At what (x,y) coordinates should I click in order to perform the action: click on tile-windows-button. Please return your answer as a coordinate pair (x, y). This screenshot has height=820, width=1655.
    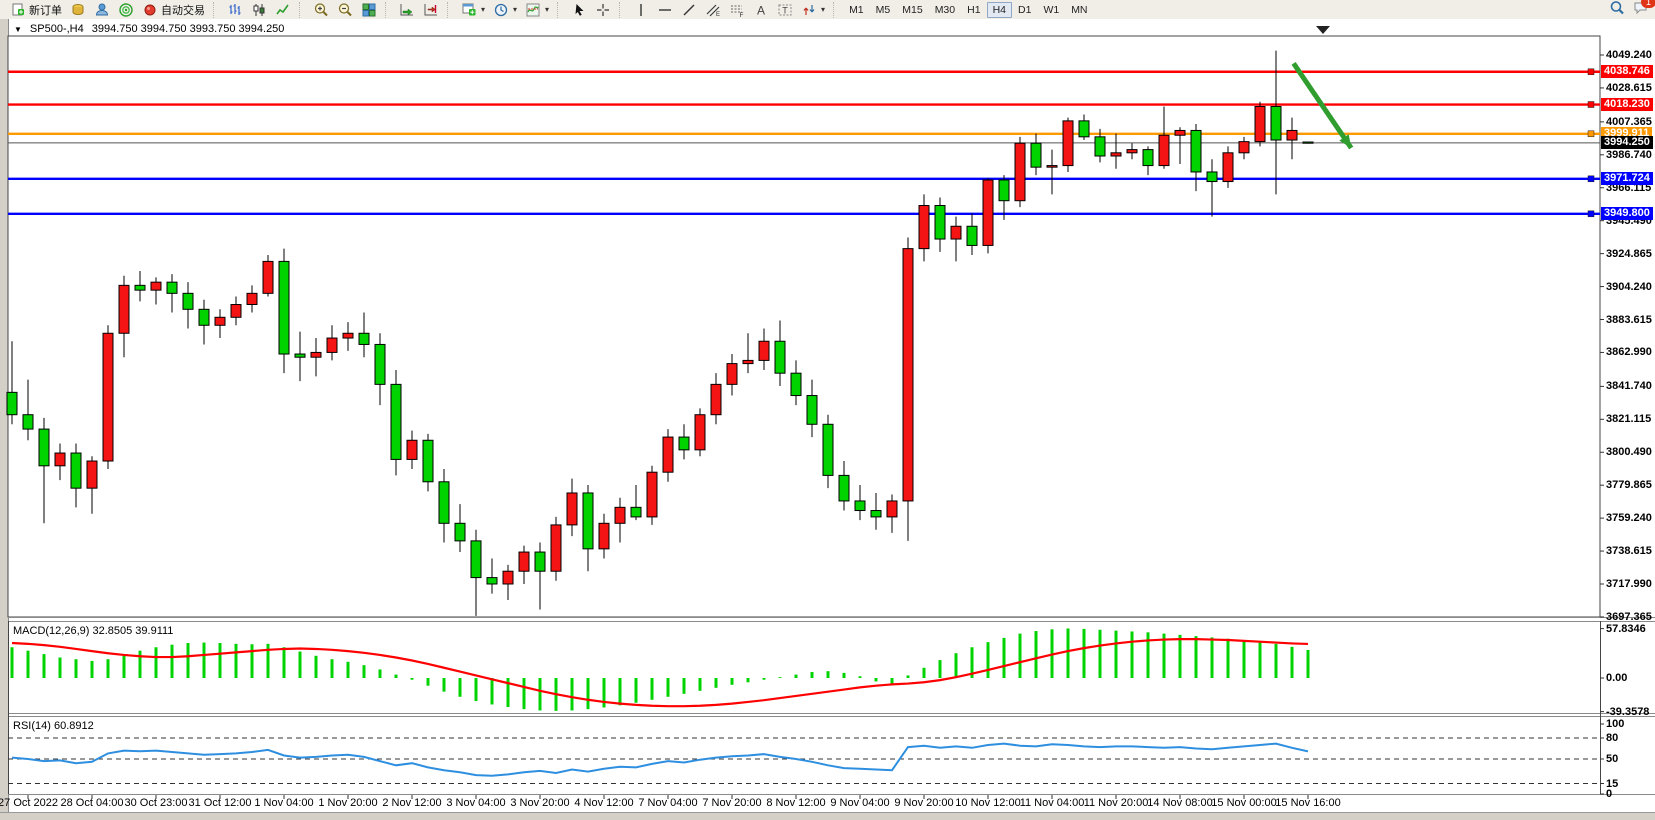
    Looking at the image, I should click on (369, 10).